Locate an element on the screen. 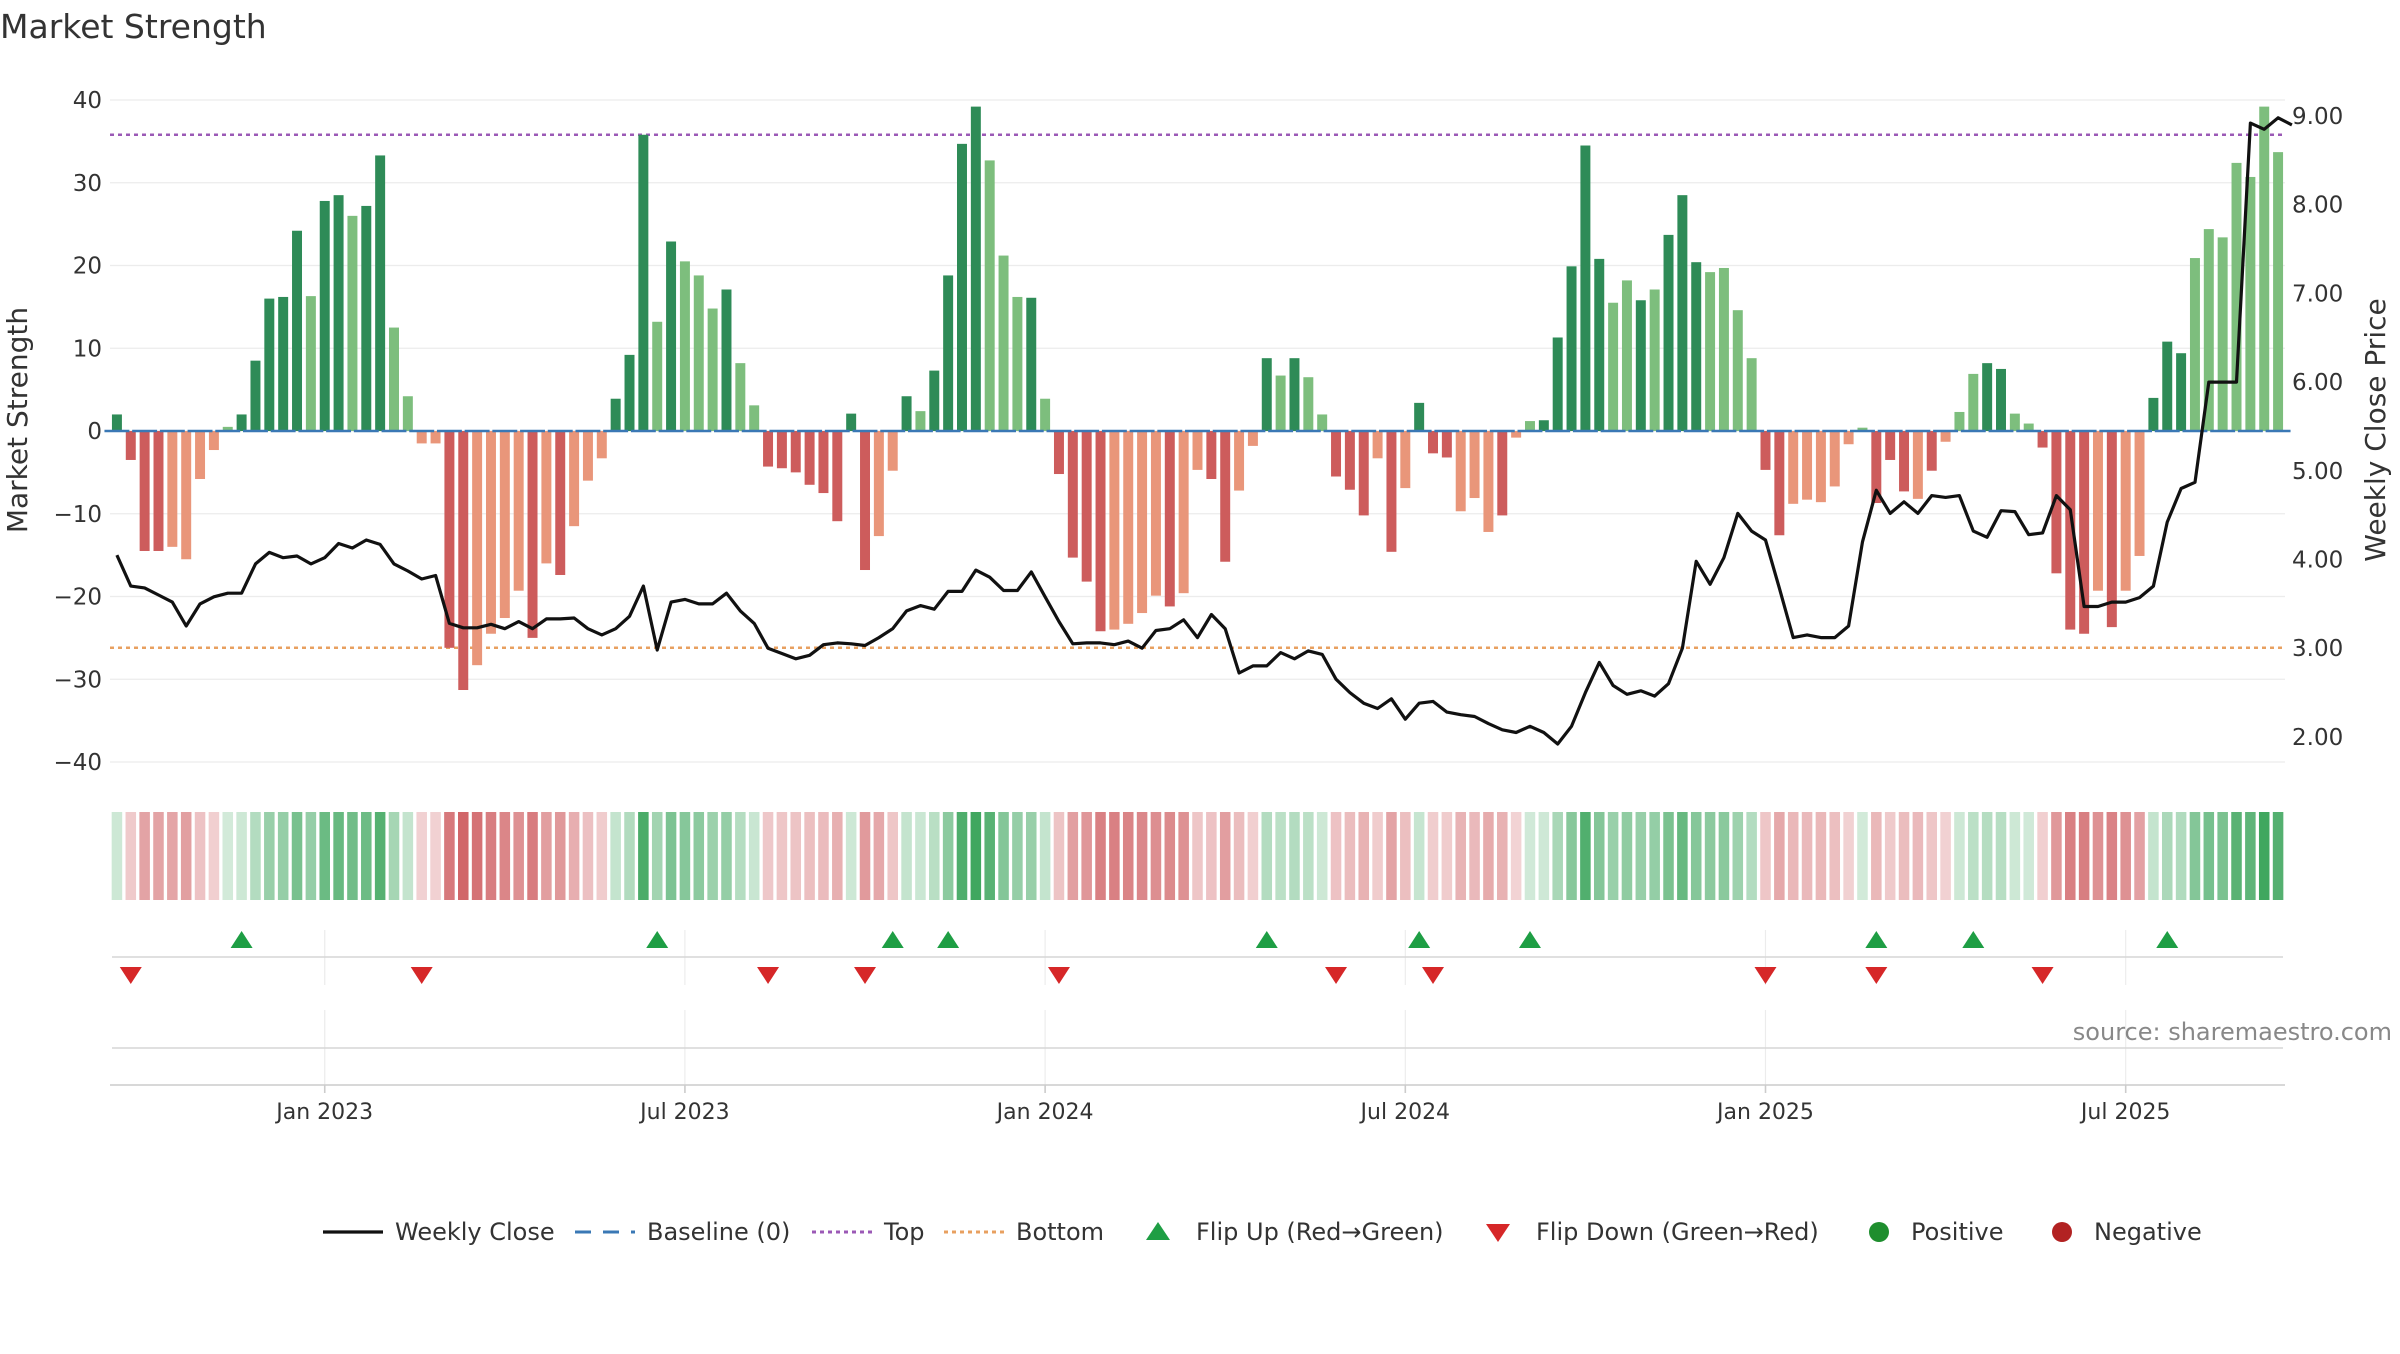 The height and width of the screenshot is (1354, 2400). flip-markers-panel is located at coordinates (1197, 957).